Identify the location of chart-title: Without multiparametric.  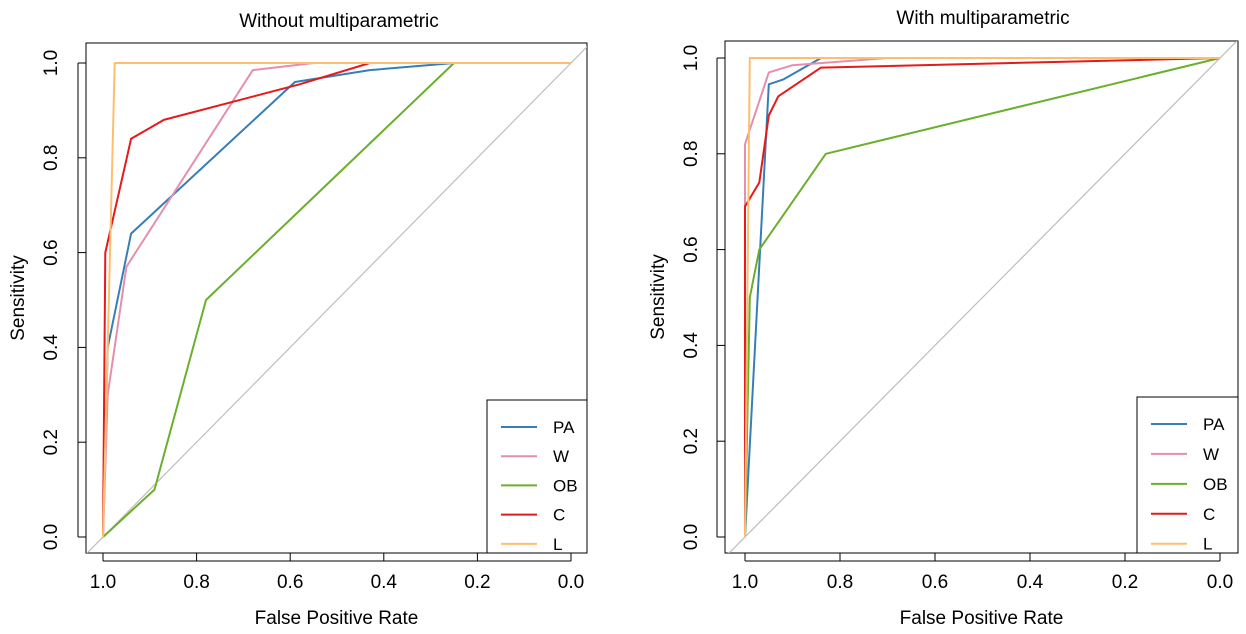
(339, 21).